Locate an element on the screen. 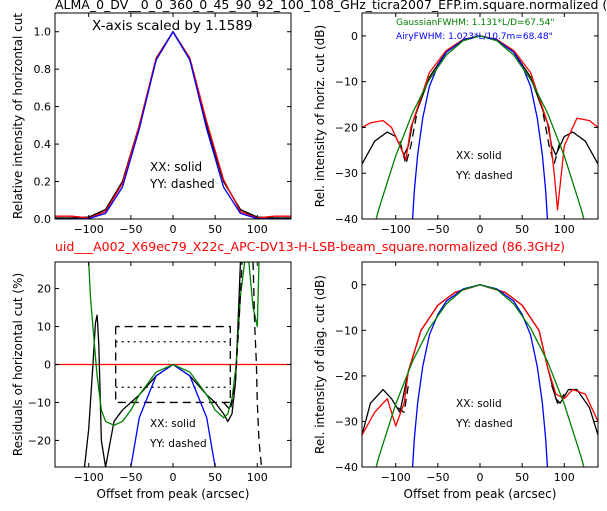 This screenshot has height=511, width=607. y-axis-label: Residuals of horizontal cut (%) is located at coordinates (18, 364).